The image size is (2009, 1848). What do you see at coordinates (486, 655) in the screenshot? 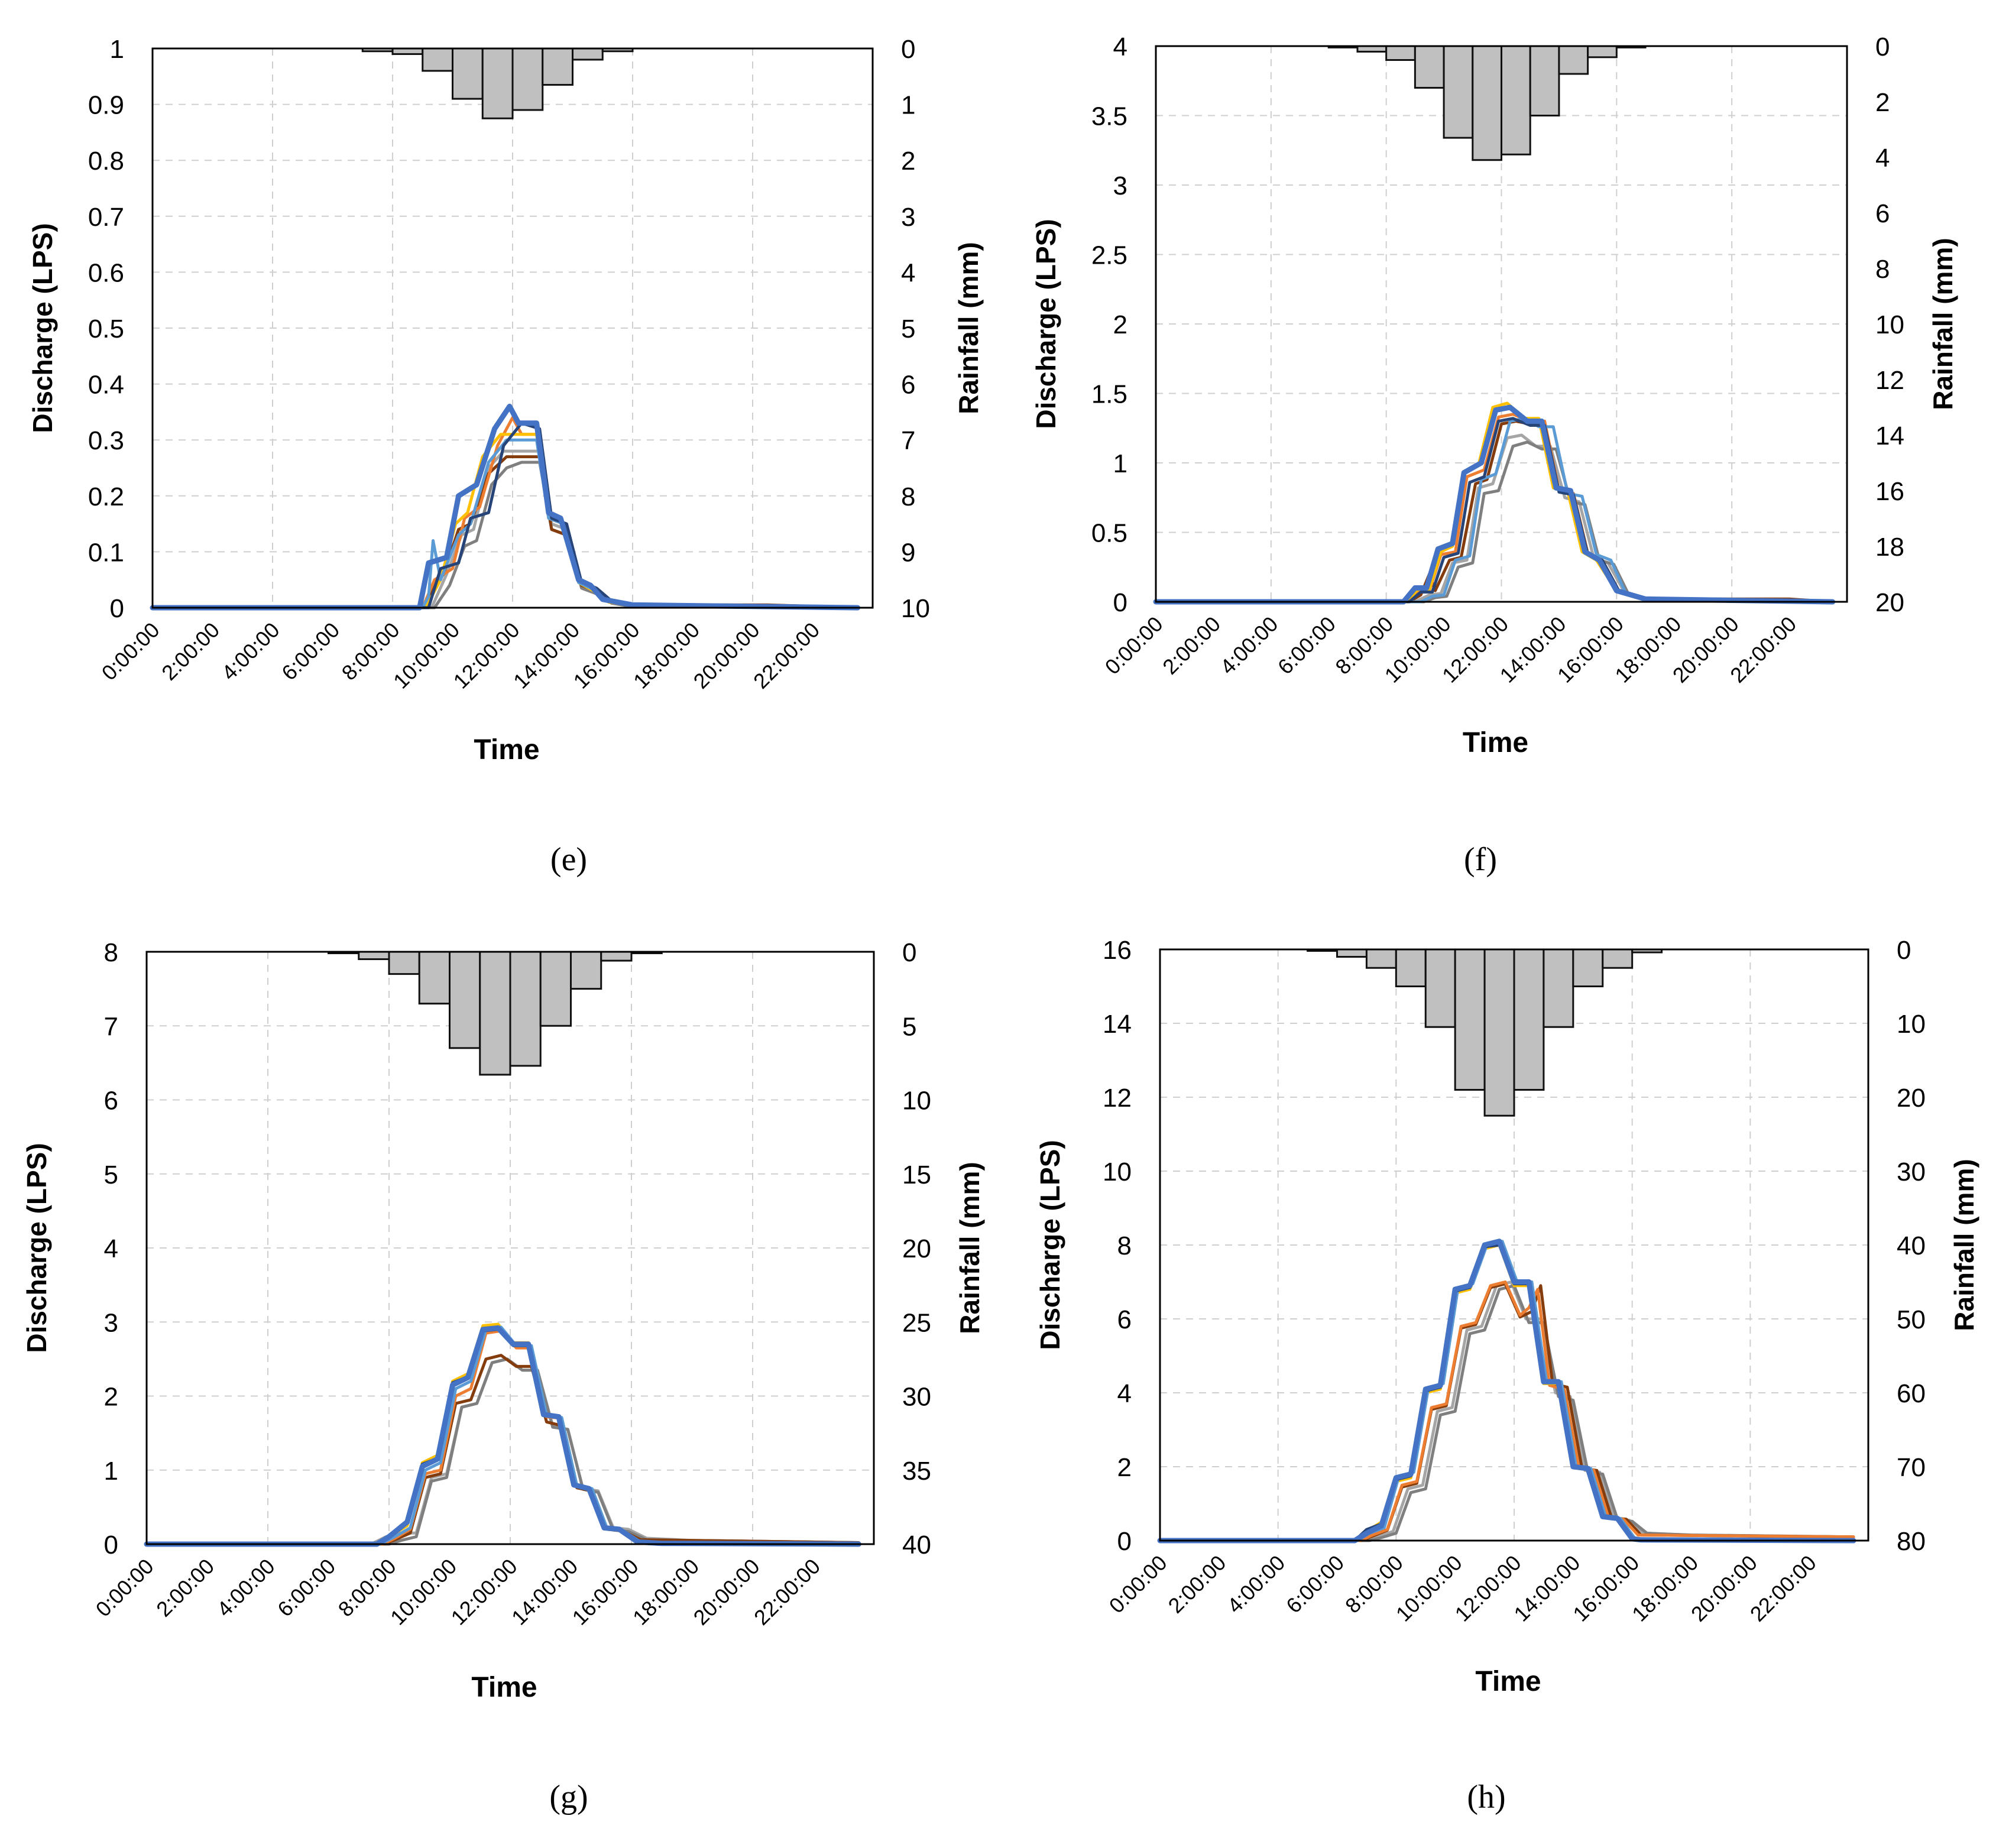
I see `x-tick-label: 12:00:00` at bounding box center [486, 655].